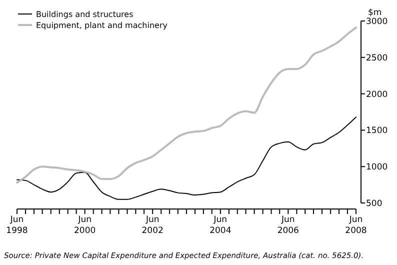 Image resolution: width=397 pixels, height=265 pixels. I want to click on x-tick-label: Jun 2002, so click(153, 225).